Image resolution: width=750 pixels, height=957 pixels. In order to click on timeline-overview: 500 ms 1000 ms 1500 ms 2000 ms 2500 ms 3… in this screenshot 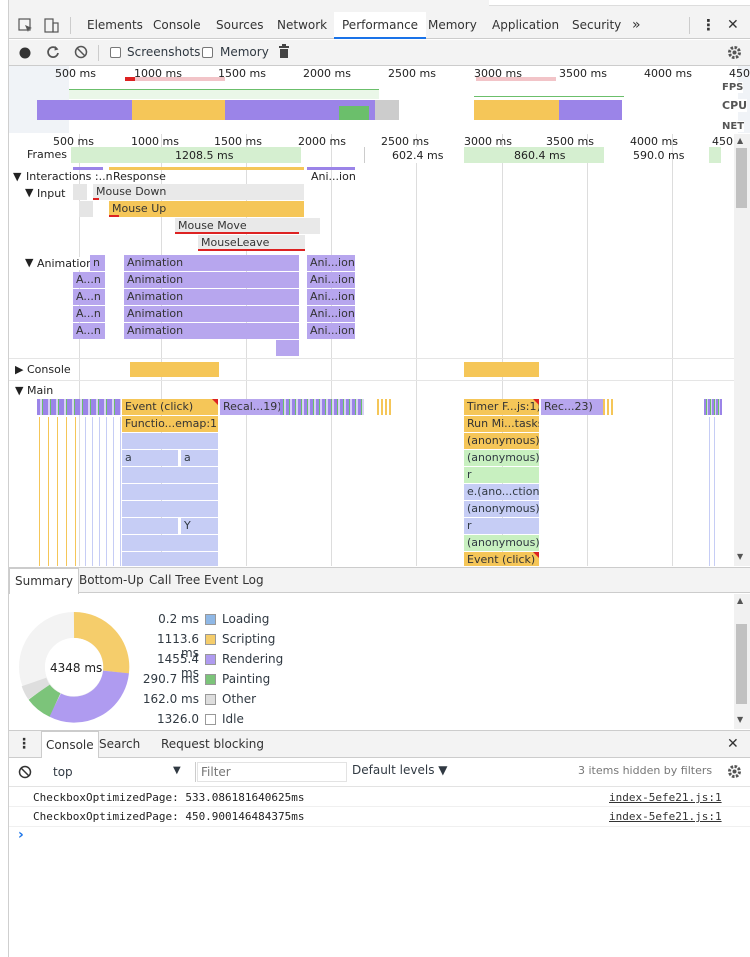, I will do `click(379, 99)`.